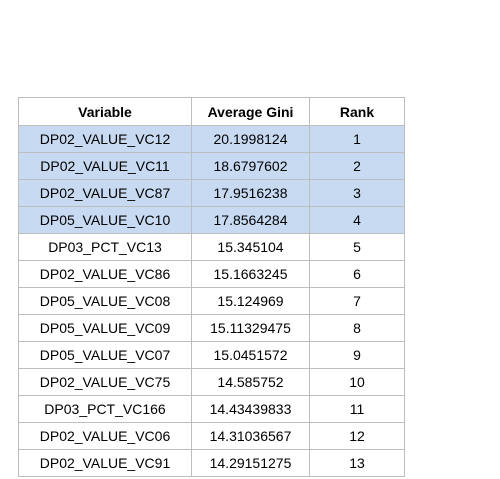  What do you see at coordinates (105, 463) in the screenshot?
I see `cell-variable: DP02_VALUE_VC91` at bounding box center [105, 463].